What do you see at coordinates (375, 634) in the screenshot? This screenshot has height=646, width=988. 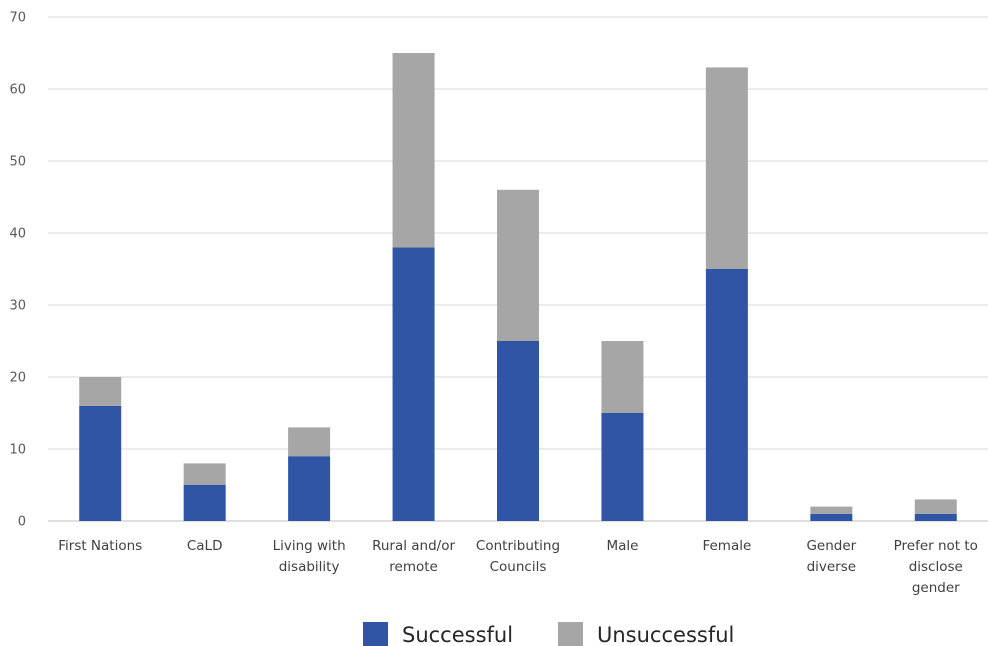 I see `legend-swatch-successful` at bounding box center [375, 634].